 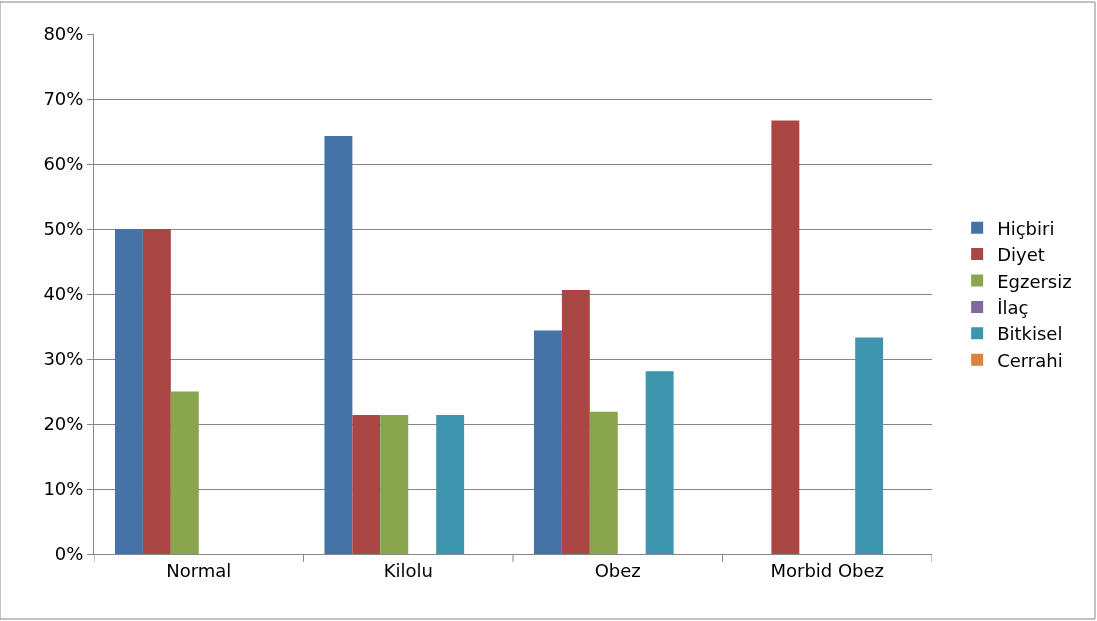 What do you see at coordinates (408, 570) in the screenshot?
I see `x-tick-label: Kilolu` at bounding box center [408, 570].